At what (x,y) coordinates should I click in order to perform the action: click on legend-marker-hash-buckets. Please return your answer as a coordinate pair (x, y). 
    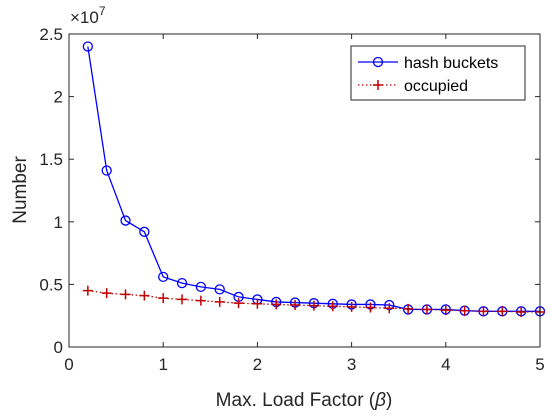
    Looking at the image, I should click on (378, 62).